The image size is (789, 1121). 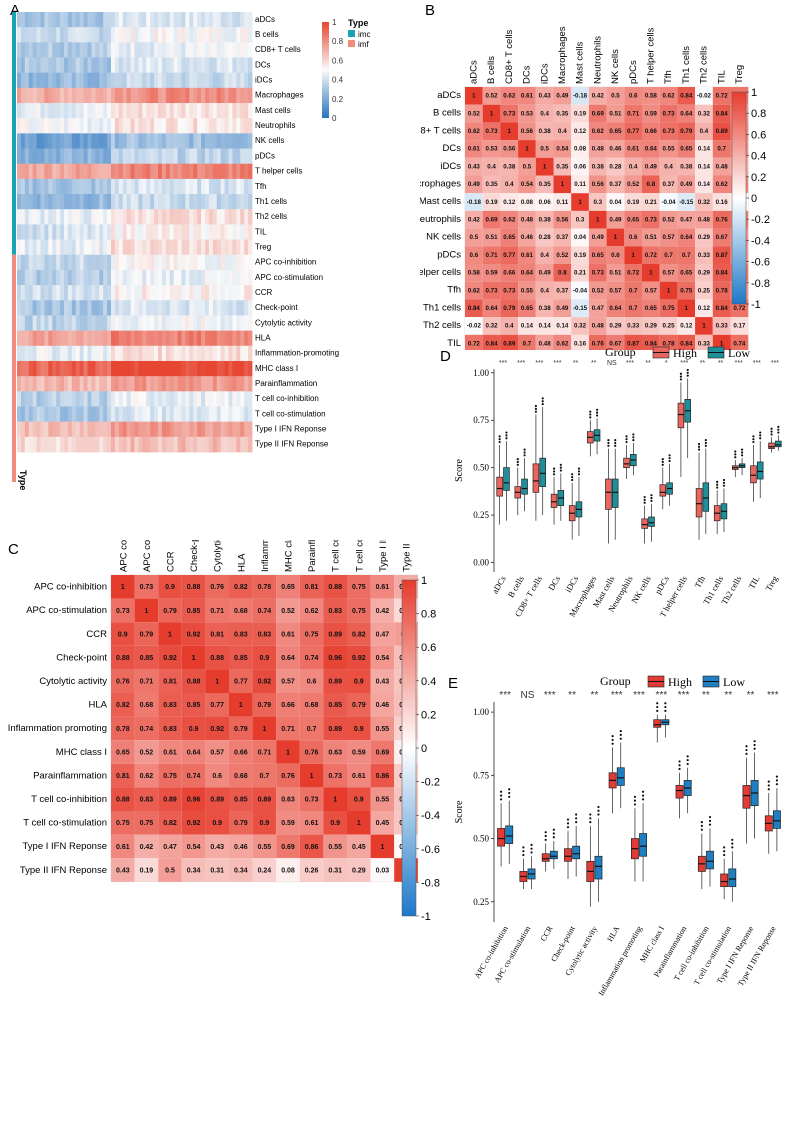 What do you see at coordinates (383, 682) in the screenshot?
I see `corr-value: 0.43` at bounding box center [383, 682].